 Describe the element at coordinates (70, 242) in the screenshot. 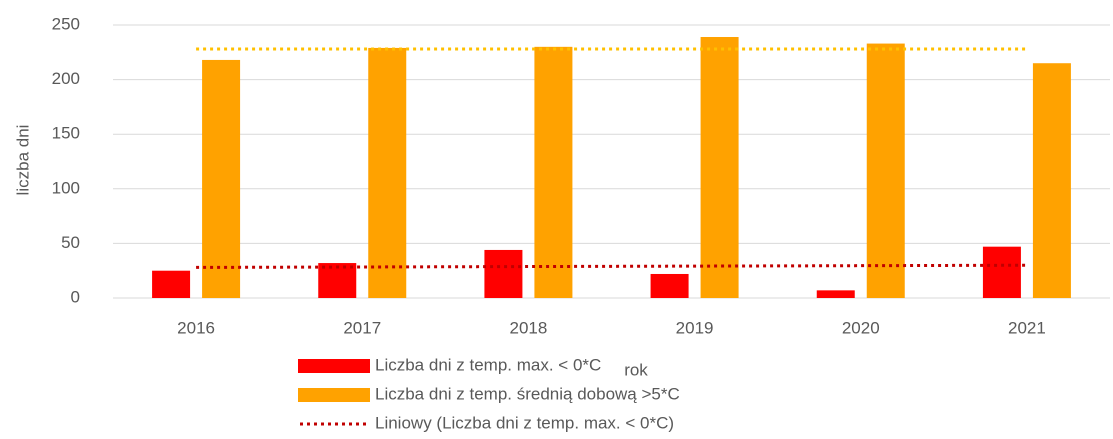

I see `y-tick-label: 50` at that location.